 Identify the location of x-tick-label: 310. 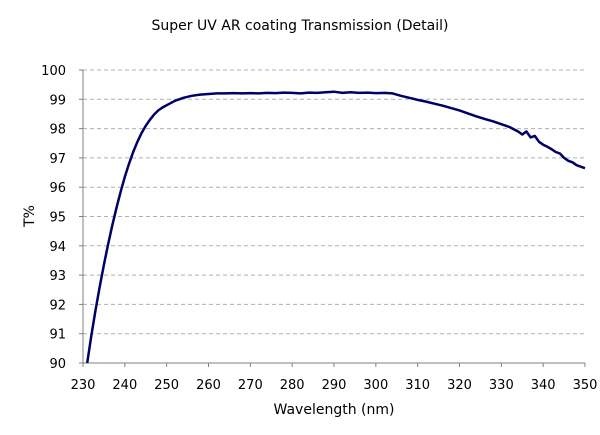
(417, 385).